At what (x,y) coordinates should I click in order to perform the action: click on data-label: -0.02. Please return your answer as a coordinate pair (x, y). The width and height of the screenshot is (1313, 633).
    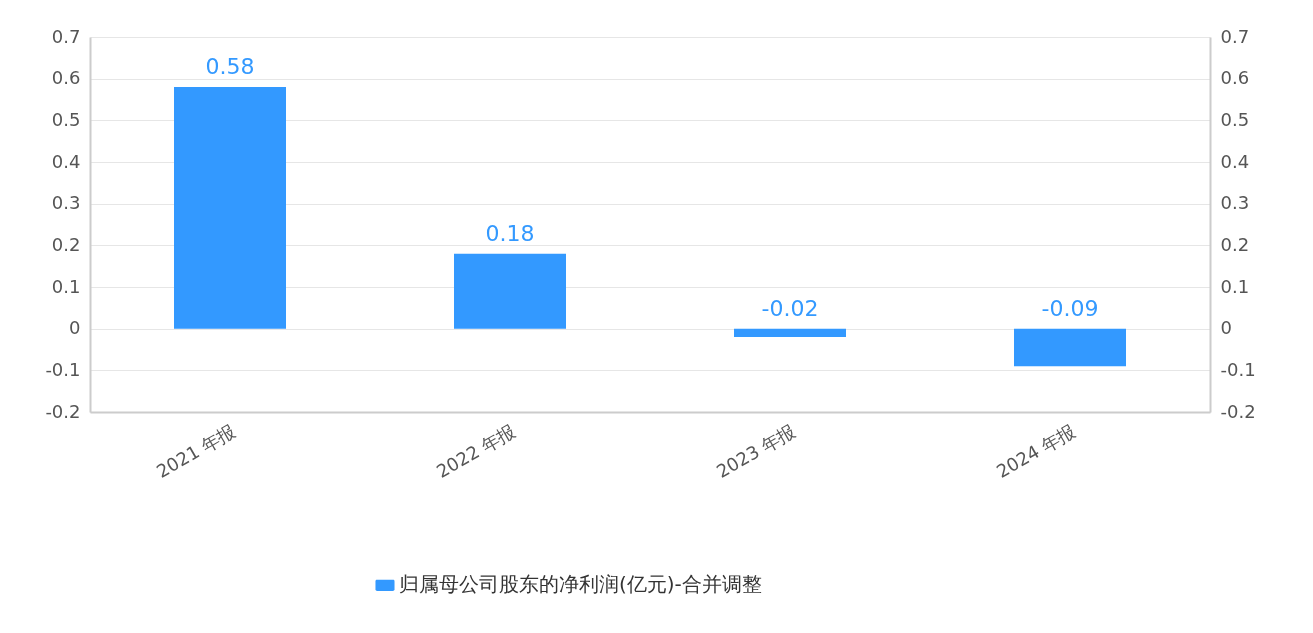
    Looking at the image, I should click on (790, 308).